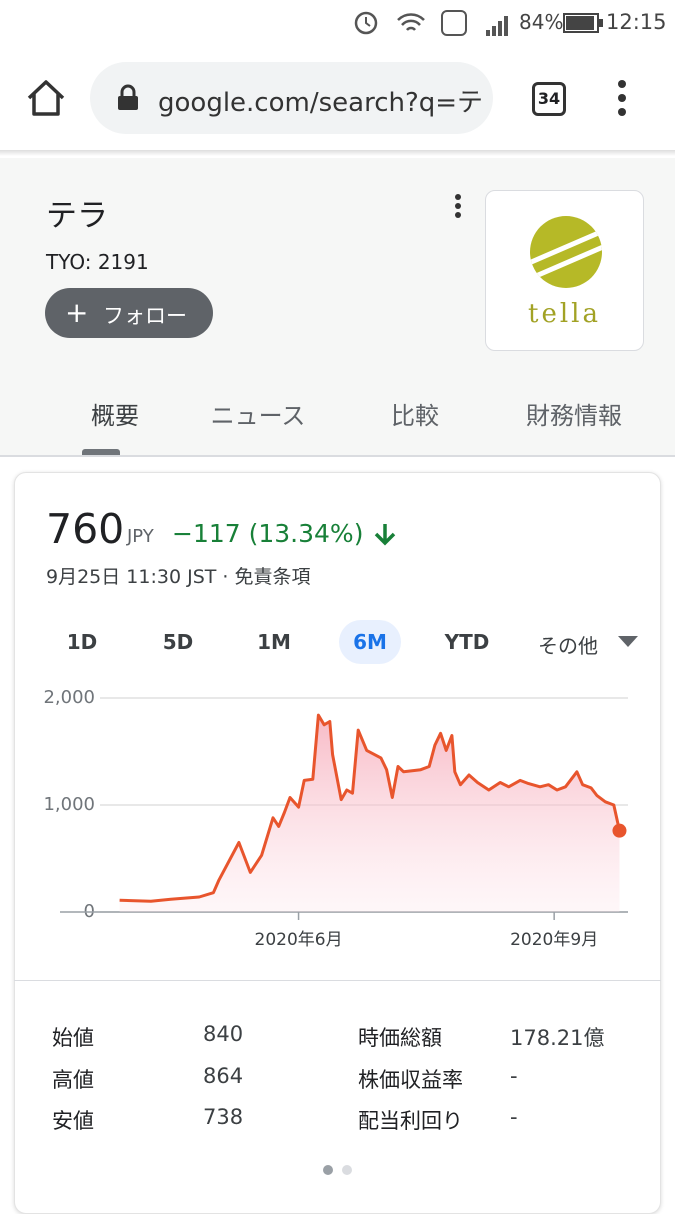 The image size is (675, 1214). I want to click on currency: JPY, so click(140, 536).